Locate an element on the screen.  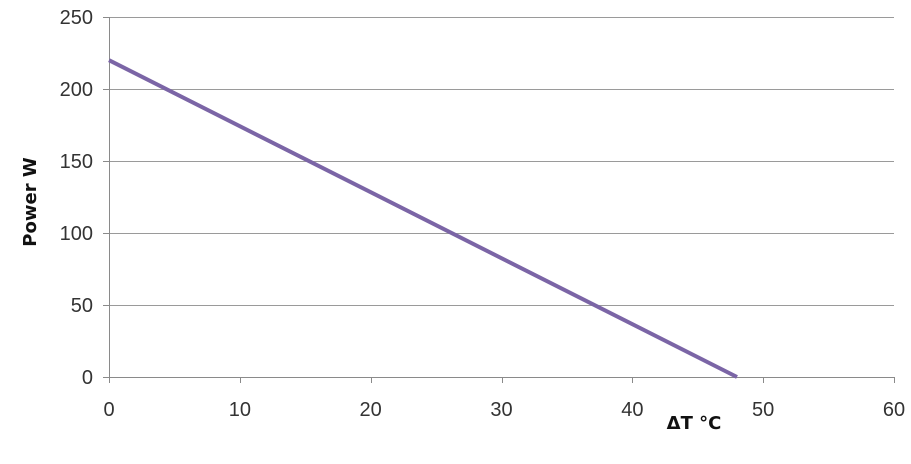
y-tick-label-150: 150 is located at coordinates (76, 162).